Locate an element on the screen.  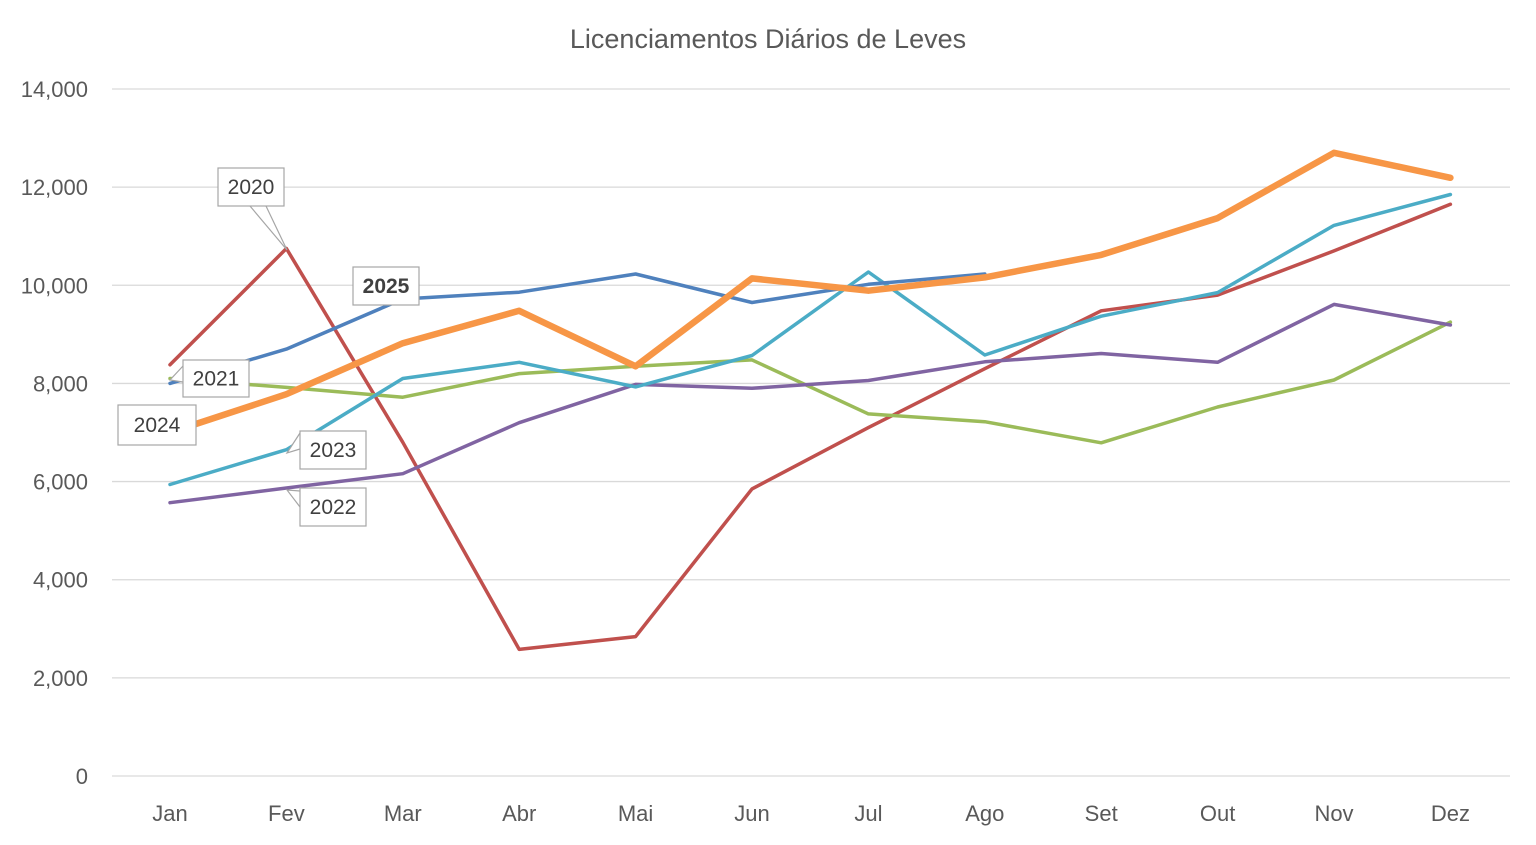
x-tick-label: Jan is located at coordinates (169, 813).